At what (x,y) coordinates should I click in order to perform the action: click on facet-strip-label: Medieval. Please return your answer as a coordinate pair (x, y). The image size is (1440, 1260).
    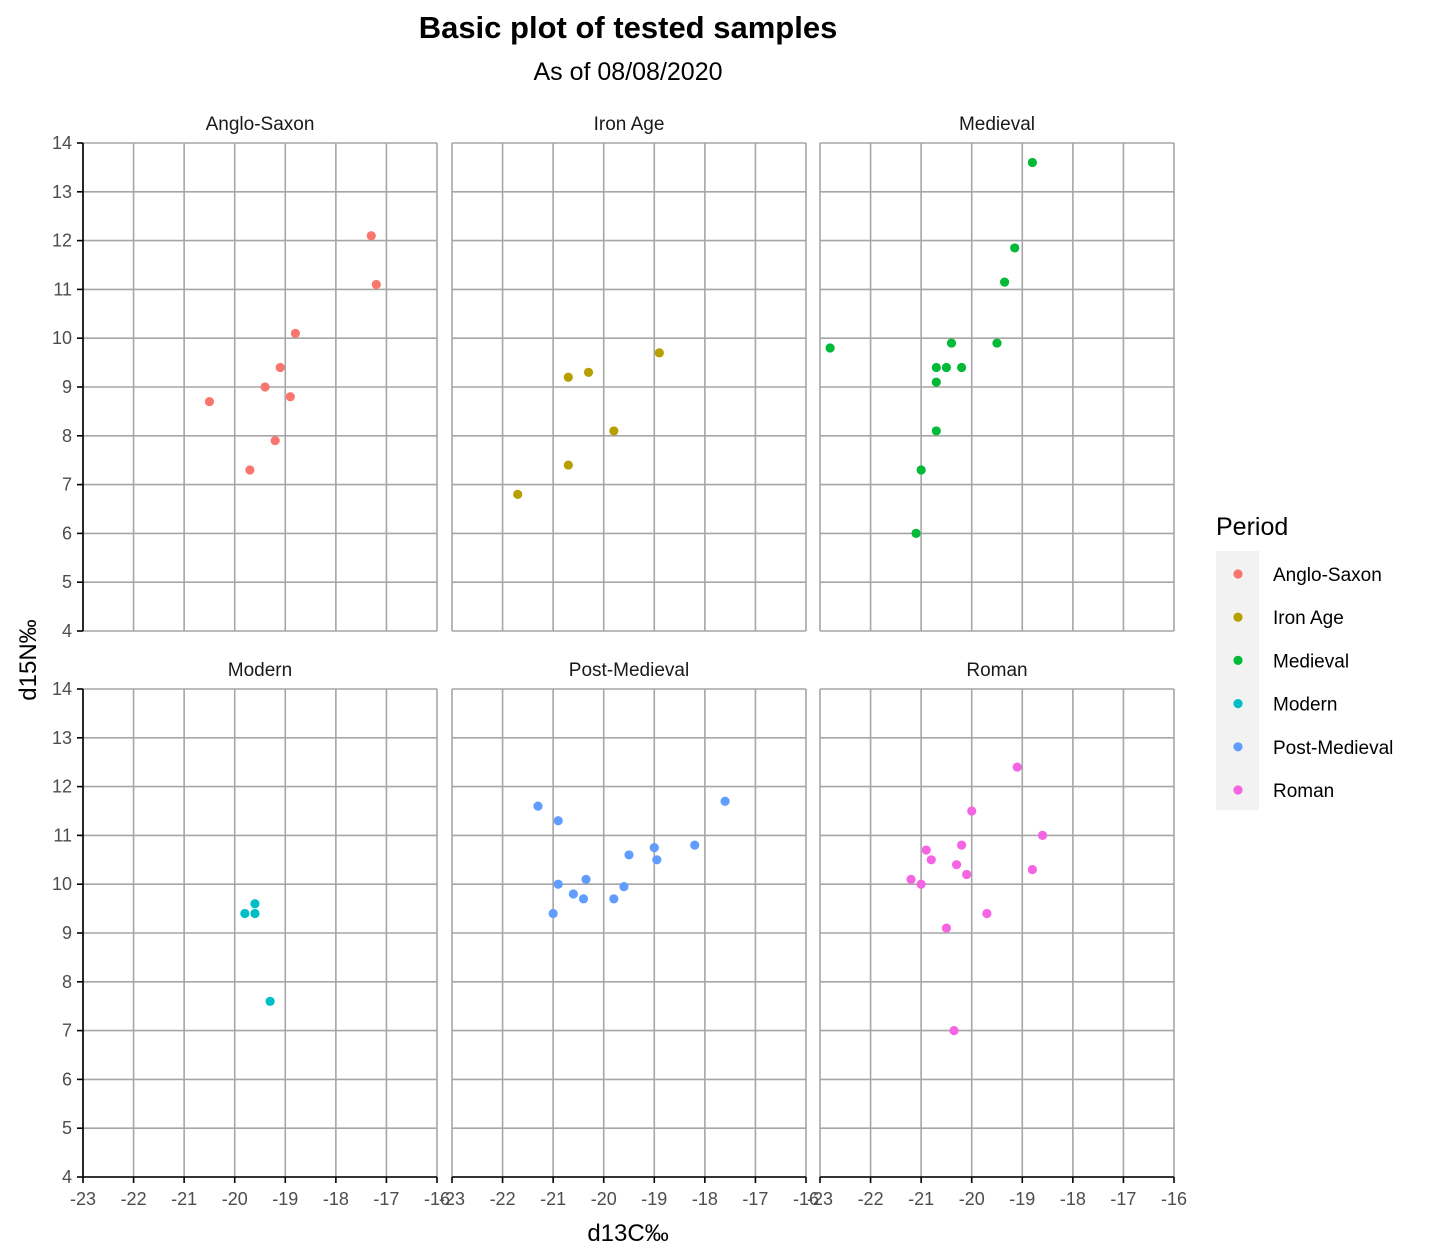
    Looking at the image, I should click on (997, 124).